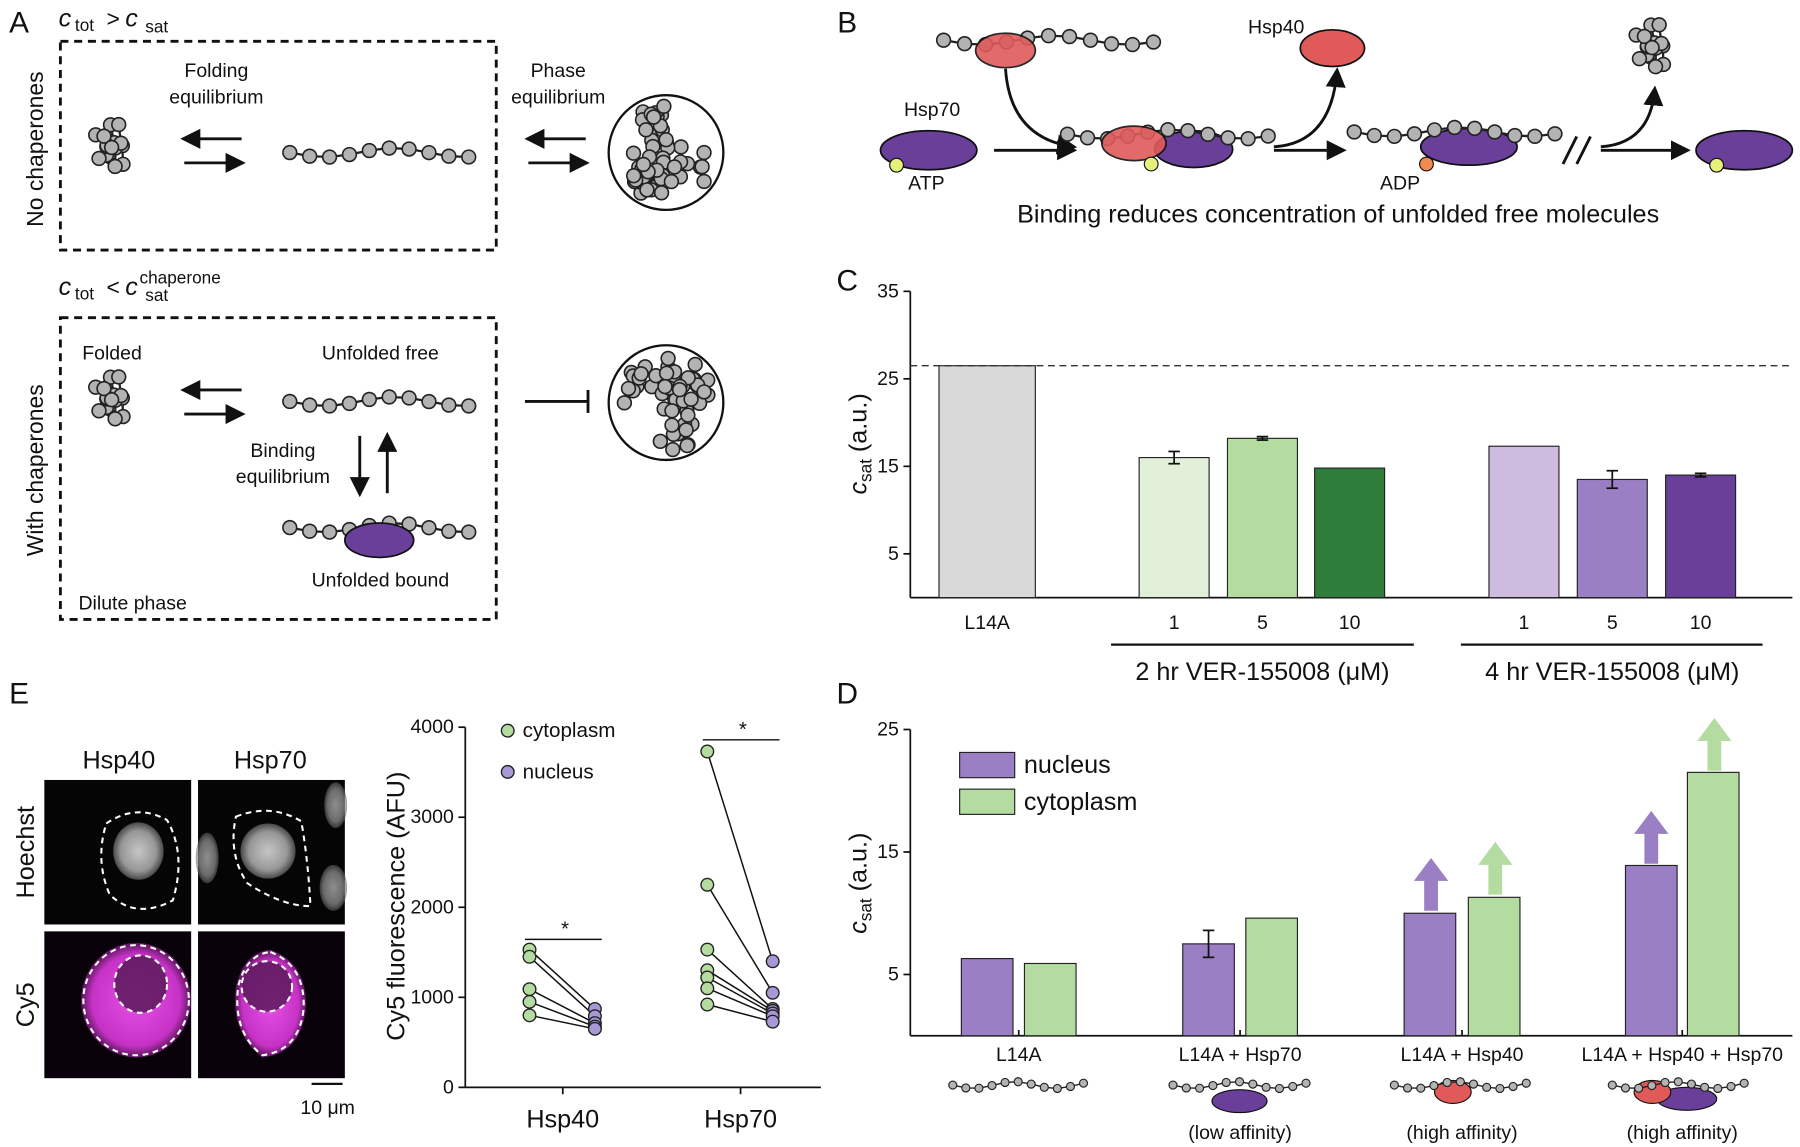 Image resolution: width=1800 pixels, height=1147 pixels. What do you see at coordinates (1174, 623) in the screenshot?
I see `x-tick-label: 1` at bounding box center [1174, 623].